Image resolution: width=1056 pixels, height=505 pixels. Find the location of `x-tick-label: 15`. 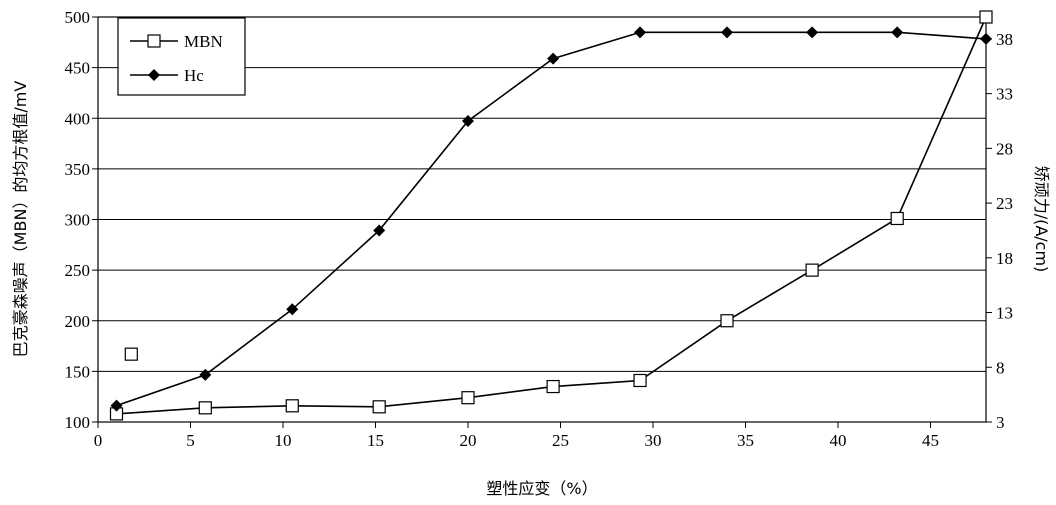

x-tick-label: 15 is located at coordinates (375, 440).